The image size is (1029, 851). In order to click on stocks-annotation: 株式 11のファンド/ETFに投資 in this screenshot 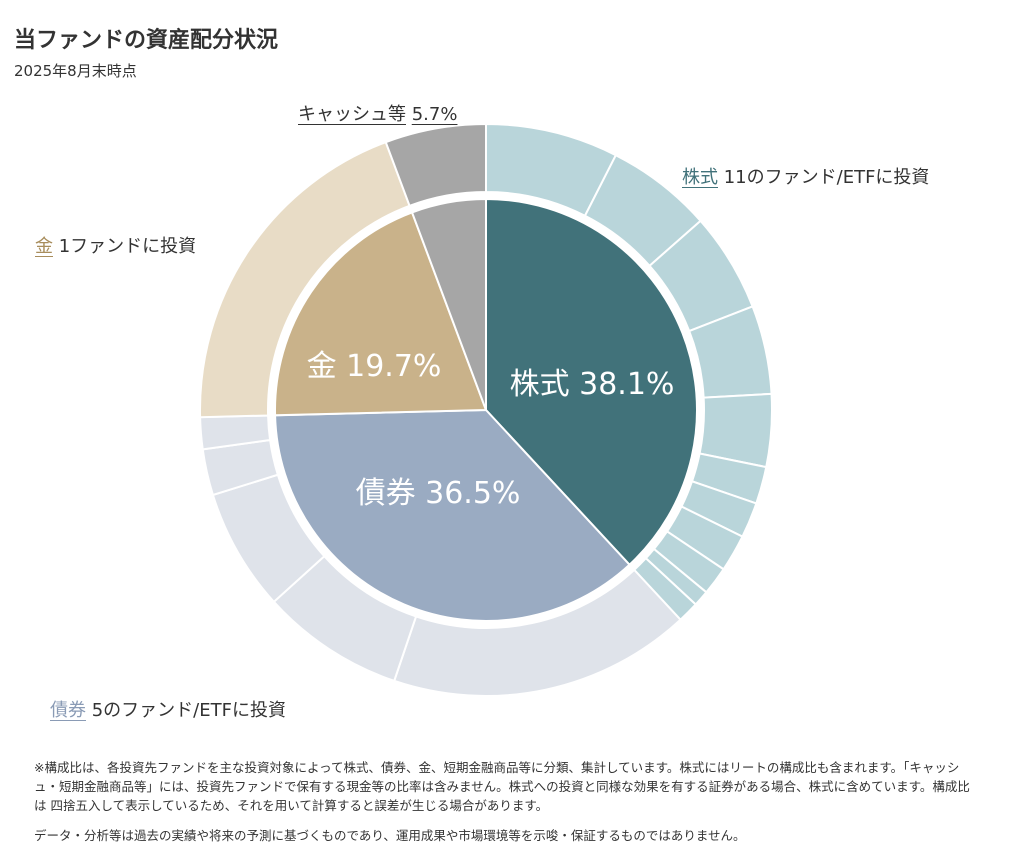, I will do `click(805, 176)`.